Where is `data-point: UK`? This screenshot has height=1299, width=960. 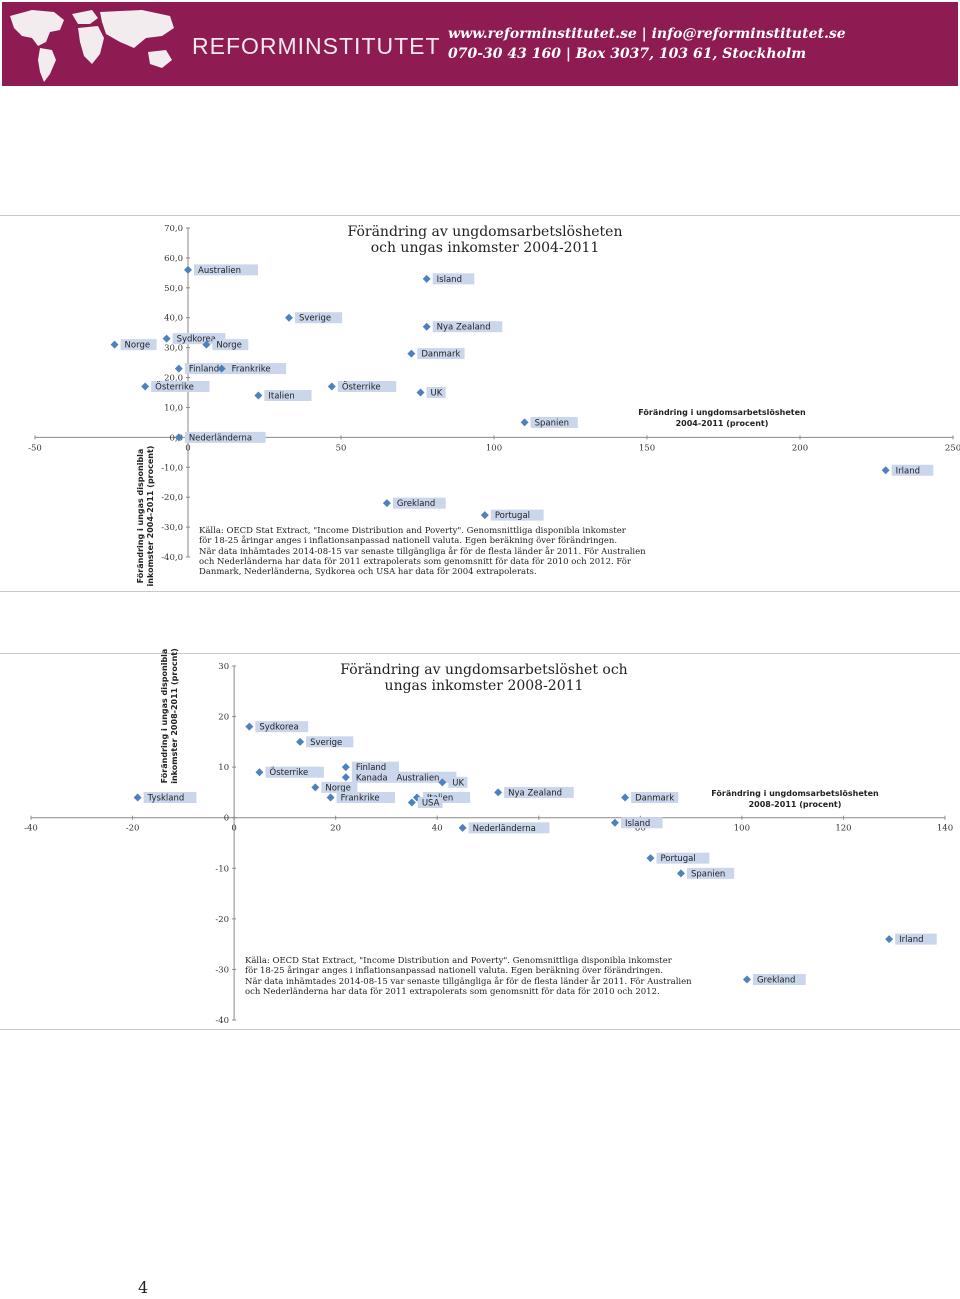 data-point: UK is located at coordinates (431, 393).